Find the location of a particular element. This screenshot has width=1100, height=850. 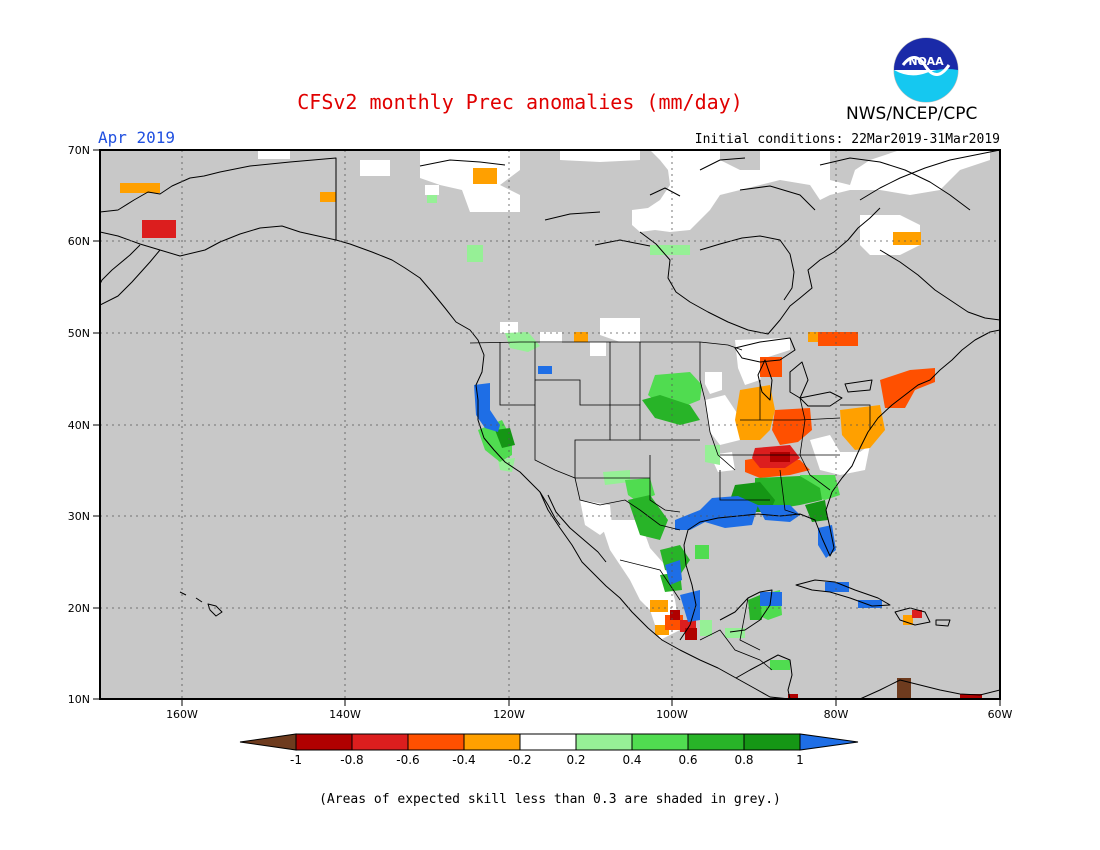

lat-label: 40N is located at coordinates (79, 425).